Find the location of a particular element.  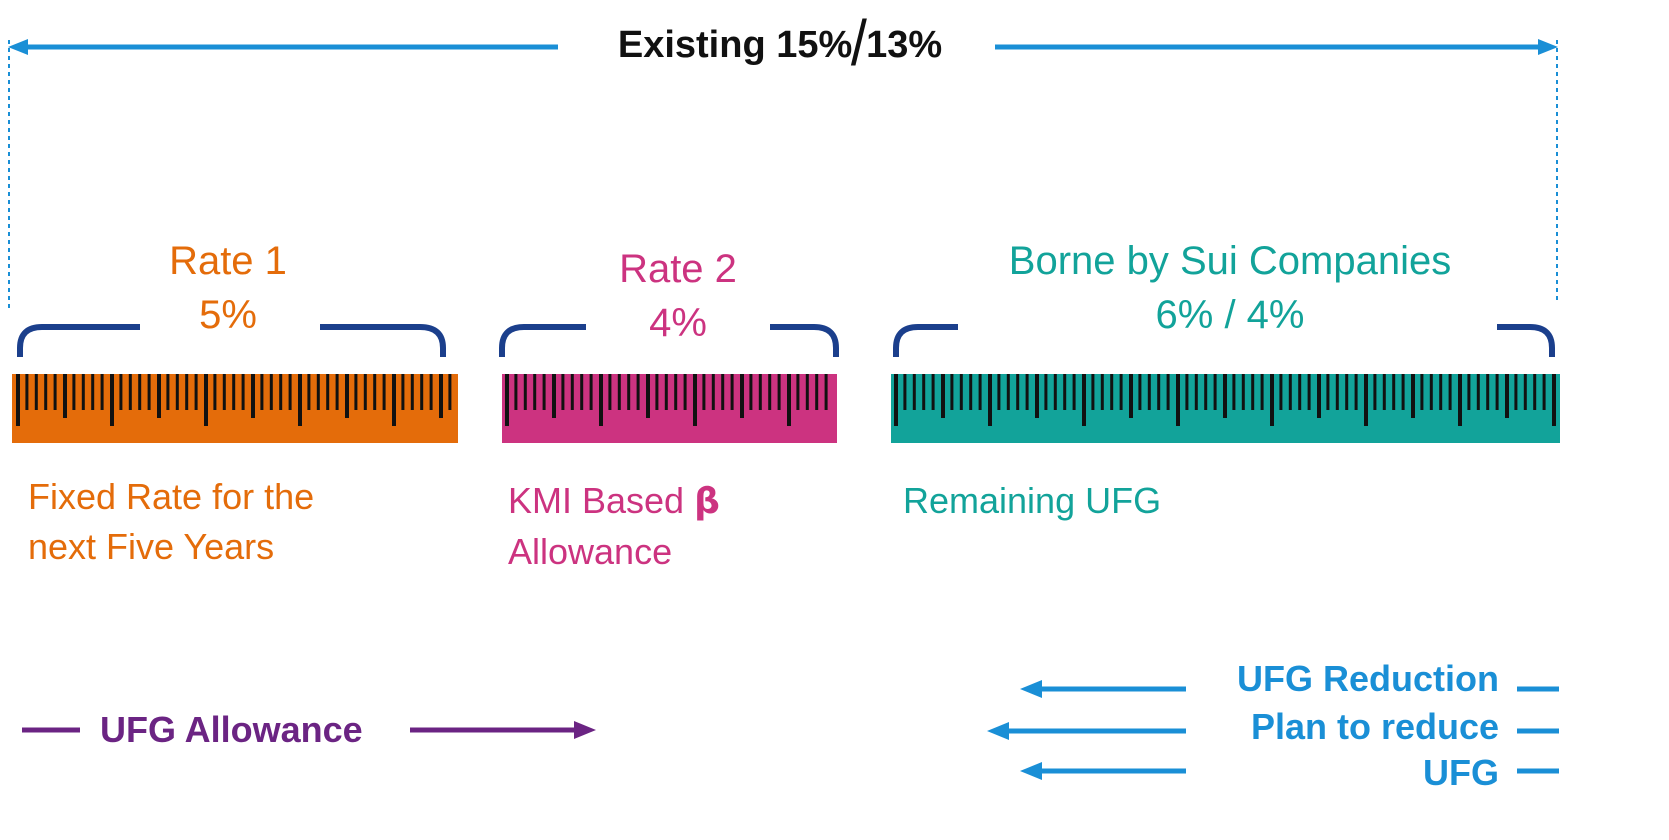

rate1-bracket is located at coordinates (231, 340).